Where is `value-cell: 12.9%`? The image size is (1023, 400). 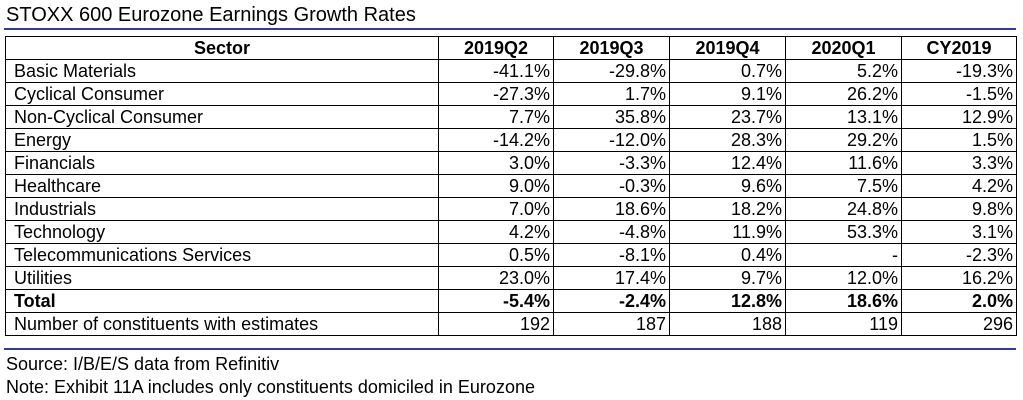 value-cell: 12.9% is located at coordinates (959, 117).